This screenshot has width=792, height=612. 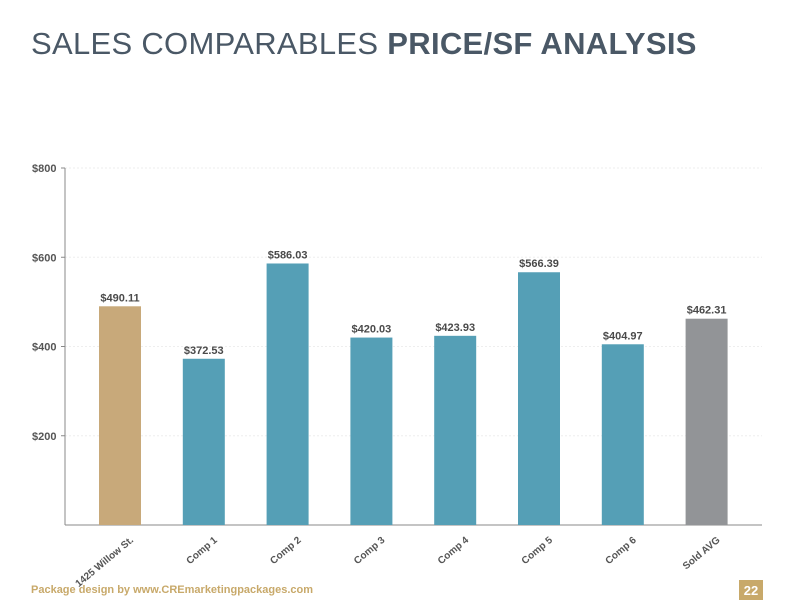 What do you see at coordinates (539, 264) in the screenshot?
I see `bar-value-label: $566.39` at bounding box center [539, 264].